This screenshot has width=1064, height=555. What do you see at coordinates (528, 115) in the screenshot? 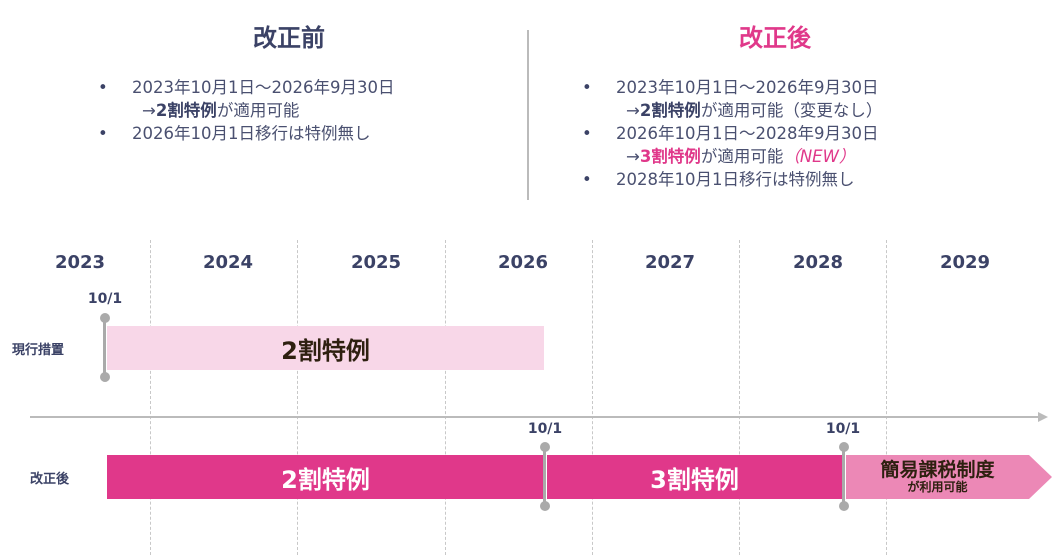
I see `divider` at bounding box center [528, 115].